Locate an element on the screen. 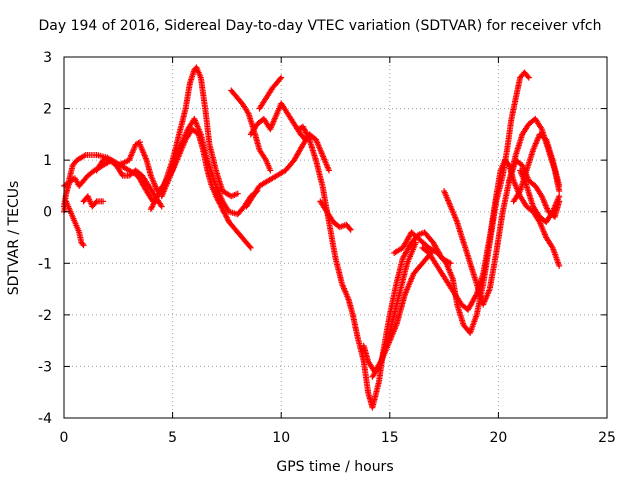 The image size is (640, 480). x-tick-label: 10 is located at coordinates (281, 438).